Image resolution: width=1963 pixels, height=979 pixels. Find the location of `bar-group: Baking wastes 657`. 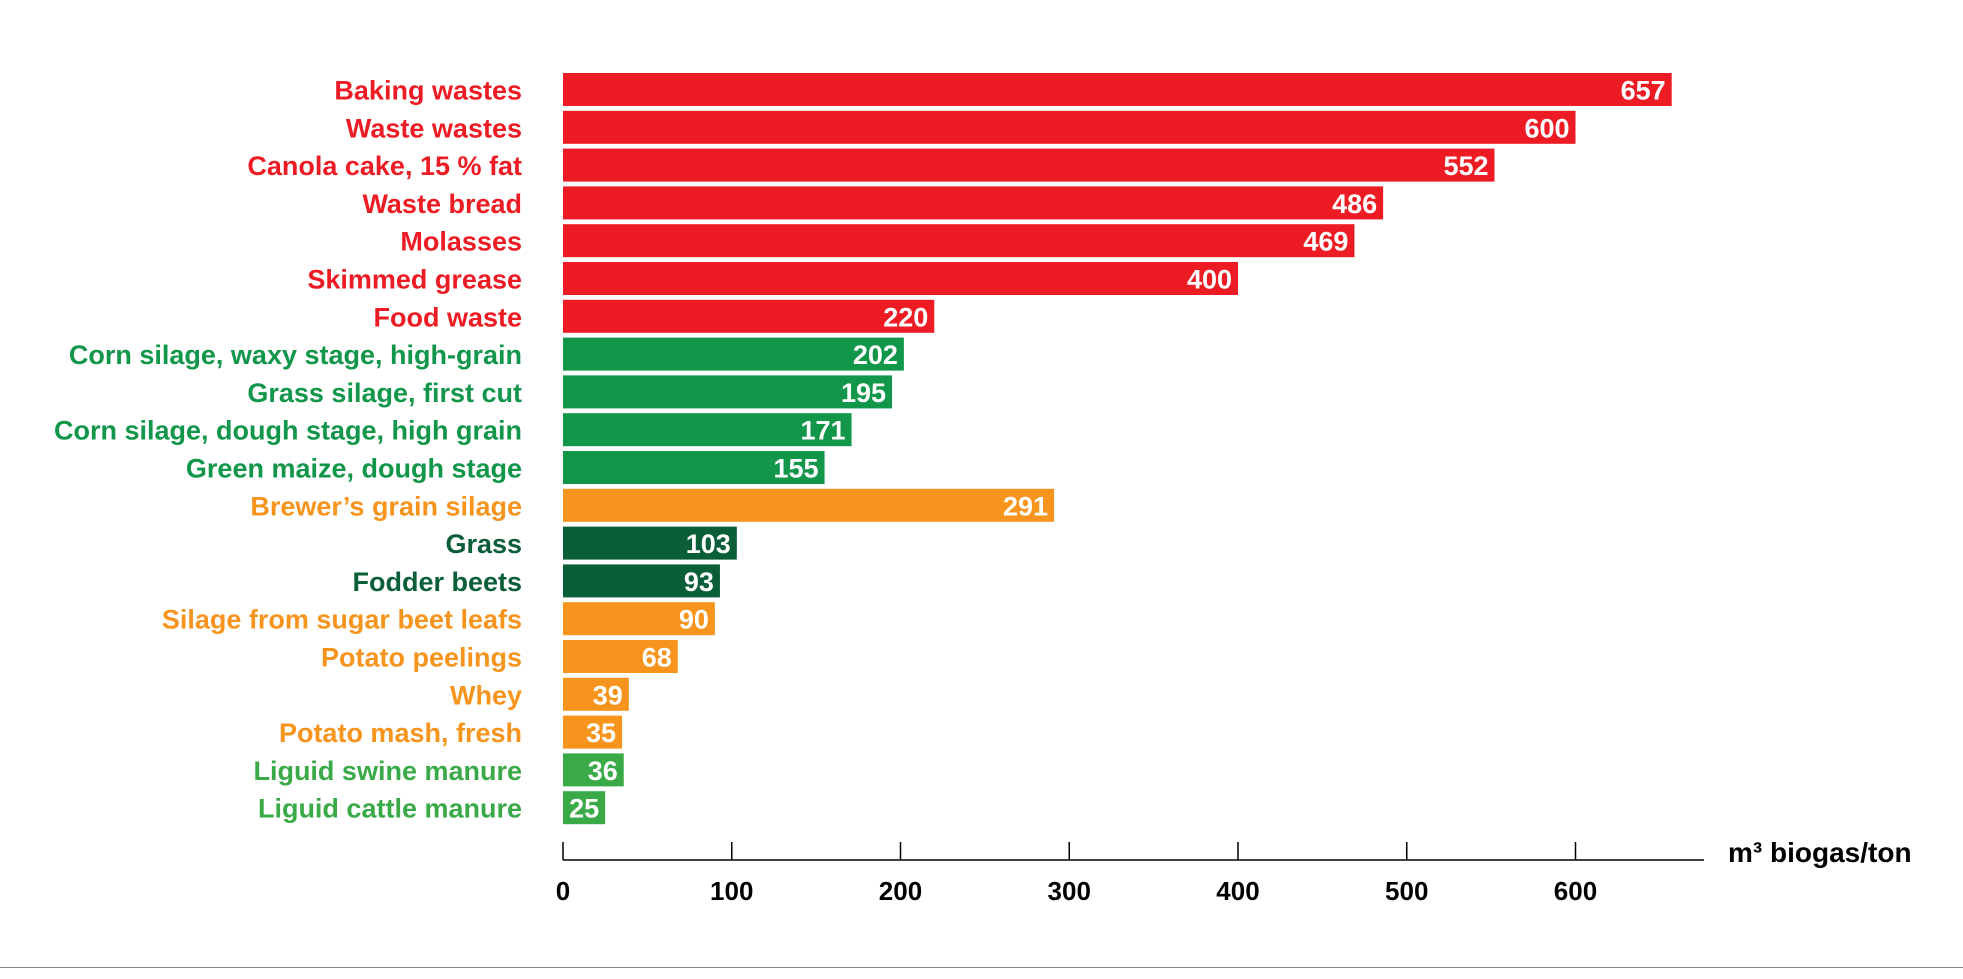

bar-group: Baking wastes 657 is located at coordinates (1003, 89).